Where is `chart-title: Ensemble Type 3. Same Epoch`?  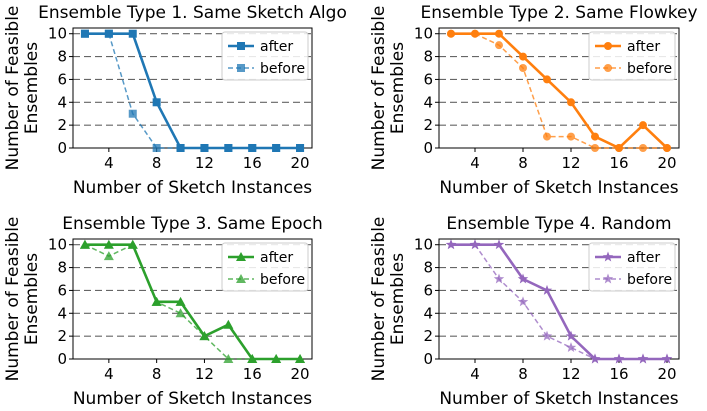
chart-title: Ensemble Type 3. Same Epoch is located at coordinates (192, 224).